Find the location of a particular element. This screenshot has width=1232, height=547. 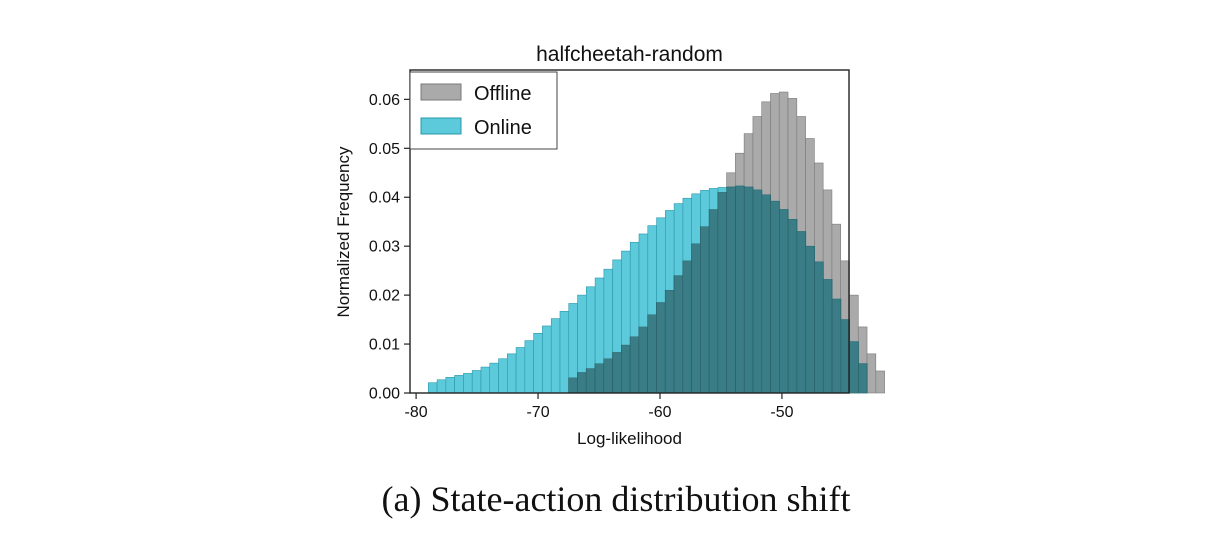

y-tick-label: 0.01 is located at coordinates (384, 345).